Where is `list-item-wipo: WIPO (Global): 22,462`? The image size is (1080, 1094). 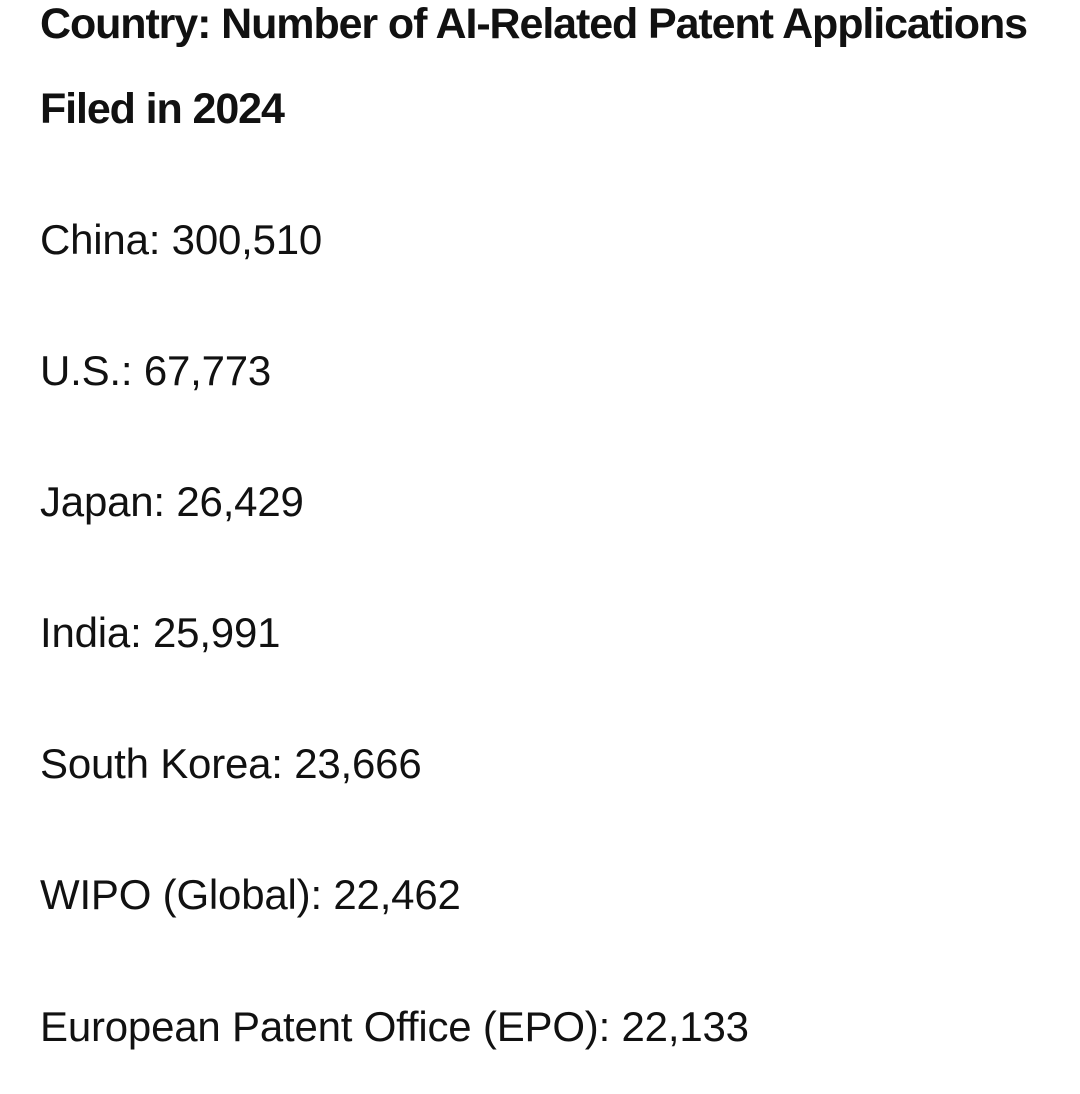
list-item-wipo: WIPO (Global): 22,462 is located at coordinates (250, 894).